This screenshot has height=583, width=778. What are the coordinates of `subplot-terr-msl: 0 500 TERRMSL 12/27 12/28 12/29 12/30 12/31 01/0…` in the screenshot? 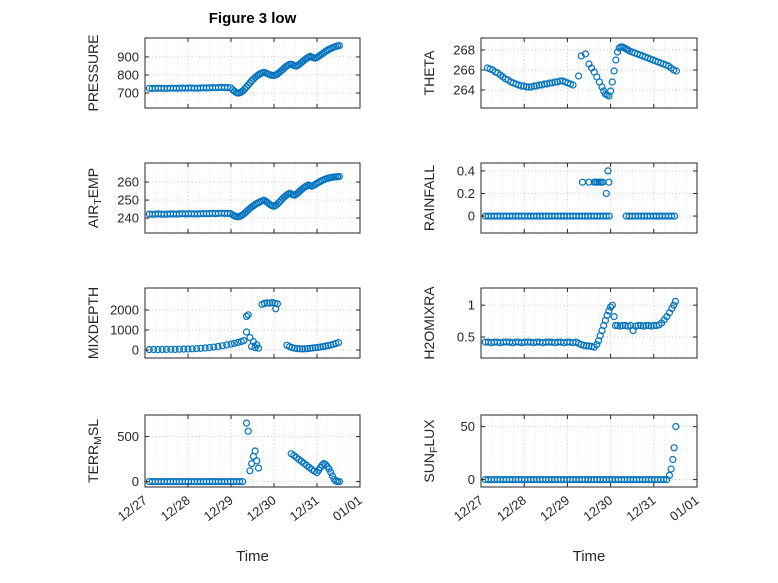 It's located at (225, 489).